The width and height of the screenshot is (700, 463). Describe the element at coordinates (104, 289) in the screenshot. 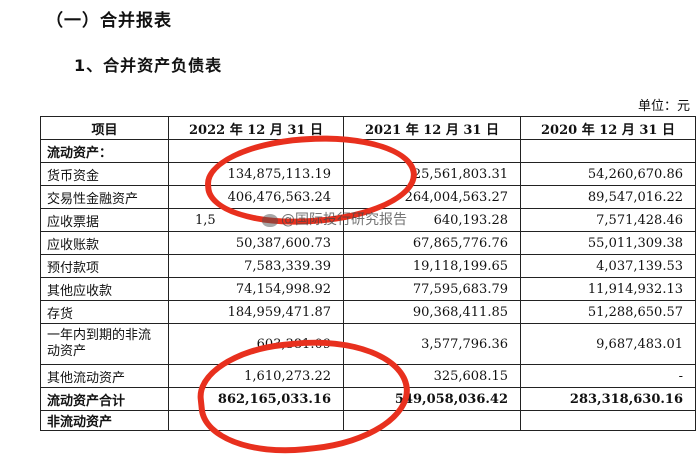

I see `row-label: 其他应收款` at that location.